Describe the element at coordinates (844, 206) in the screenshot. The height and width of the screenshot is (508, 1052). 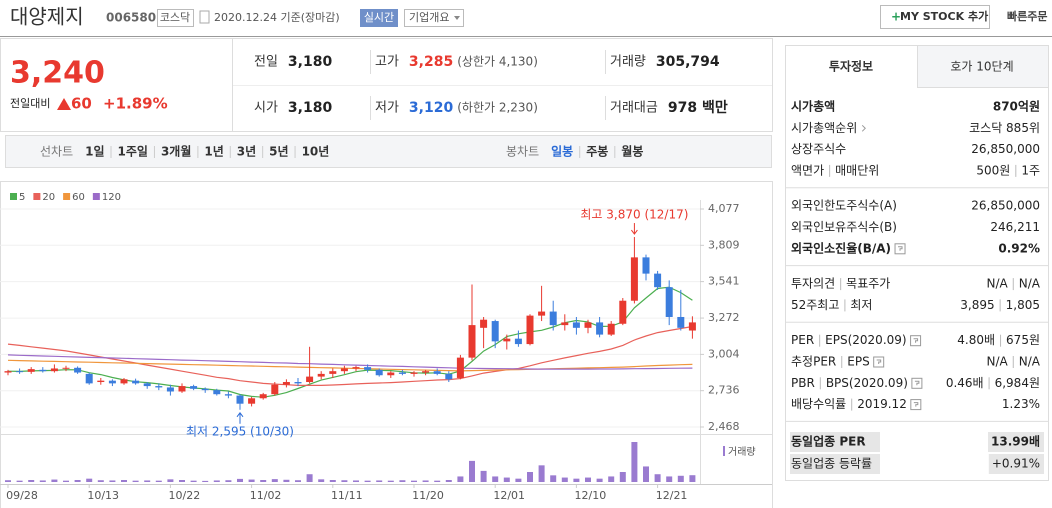
I see `info-label: 외국인한도주식수(A)` at that location.